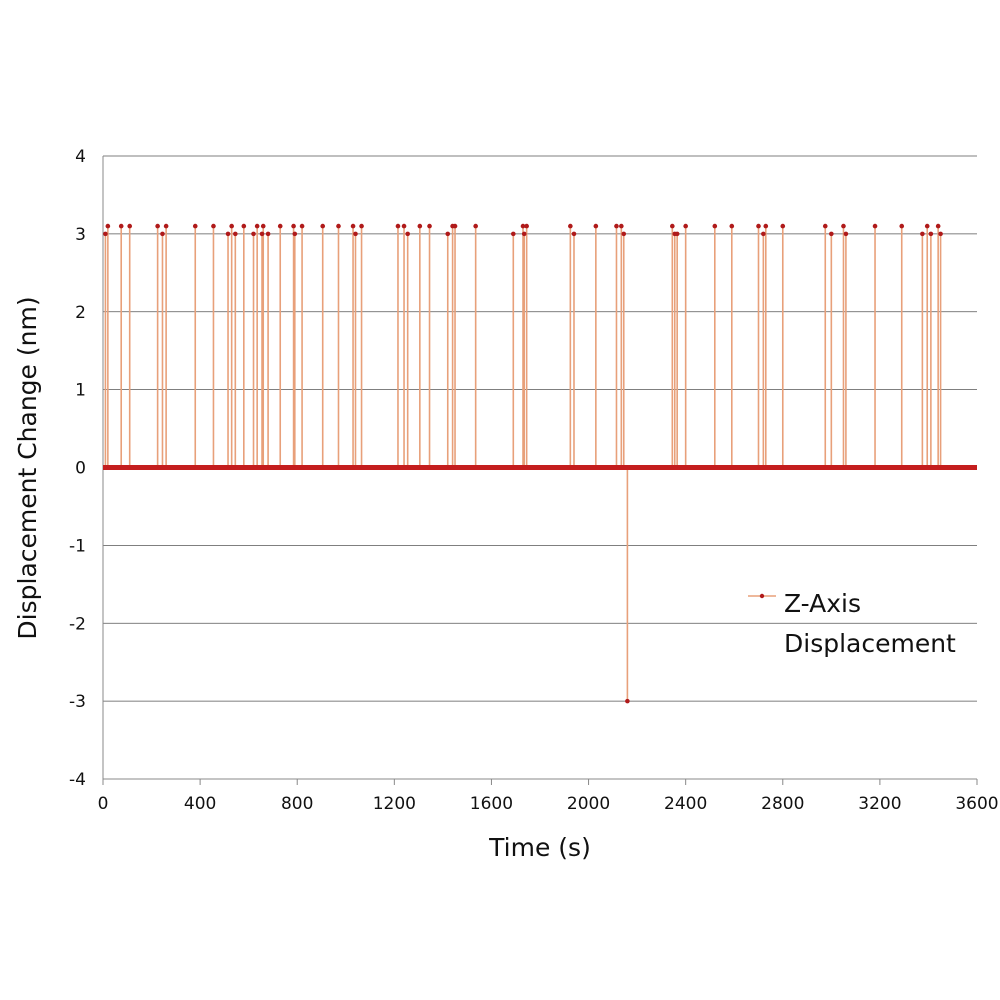 The width and height of the screenshot is (1000, 1000). Describe the element at coordinates (870, 643) in the screenshot. I see `legend-label-line-2: Displacement` at that location.